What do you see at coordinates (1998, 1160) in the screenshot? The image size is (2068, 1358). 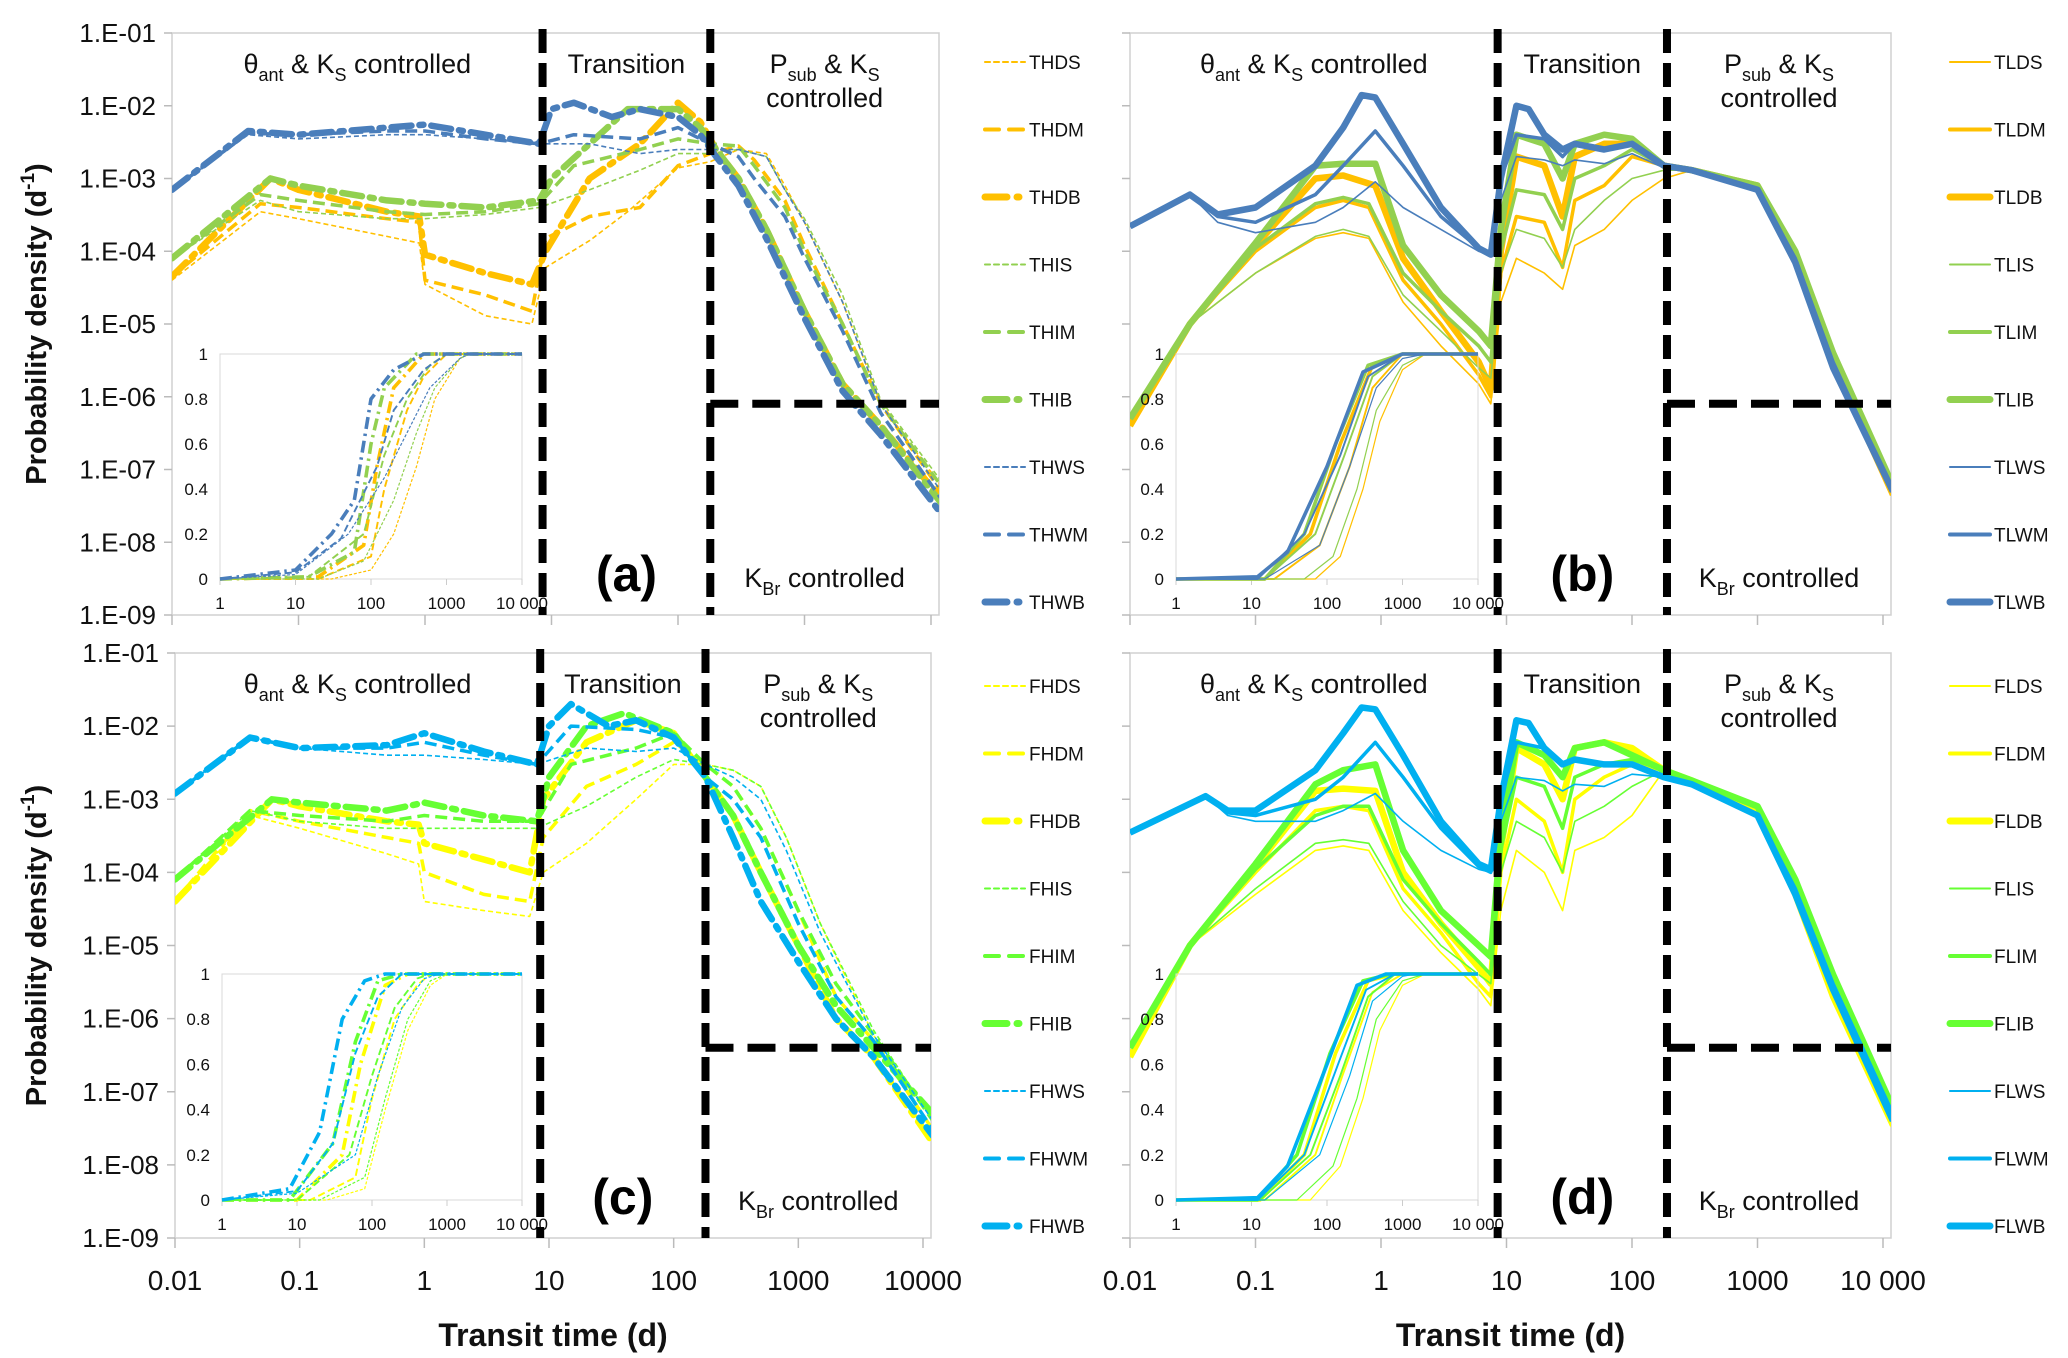 I see `legend-item: FLWM` at bounding box center [1998, 1160].